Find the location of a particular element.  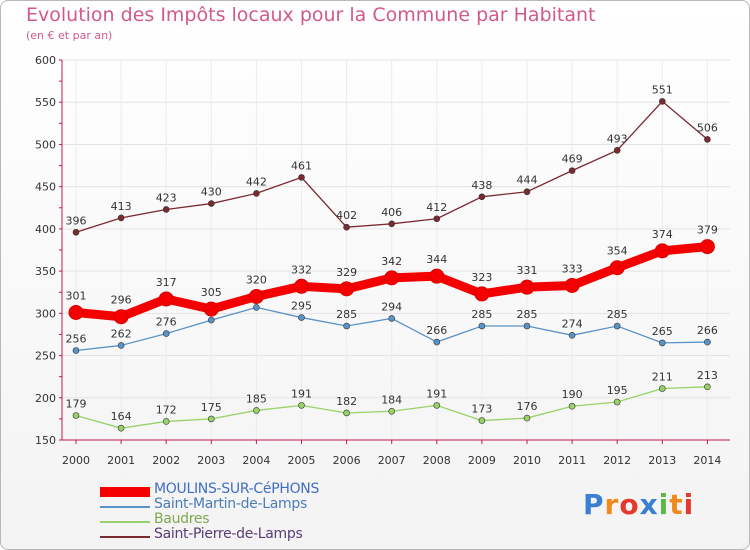

x-tick-label: 2003 is located at coordinates (211, 460).